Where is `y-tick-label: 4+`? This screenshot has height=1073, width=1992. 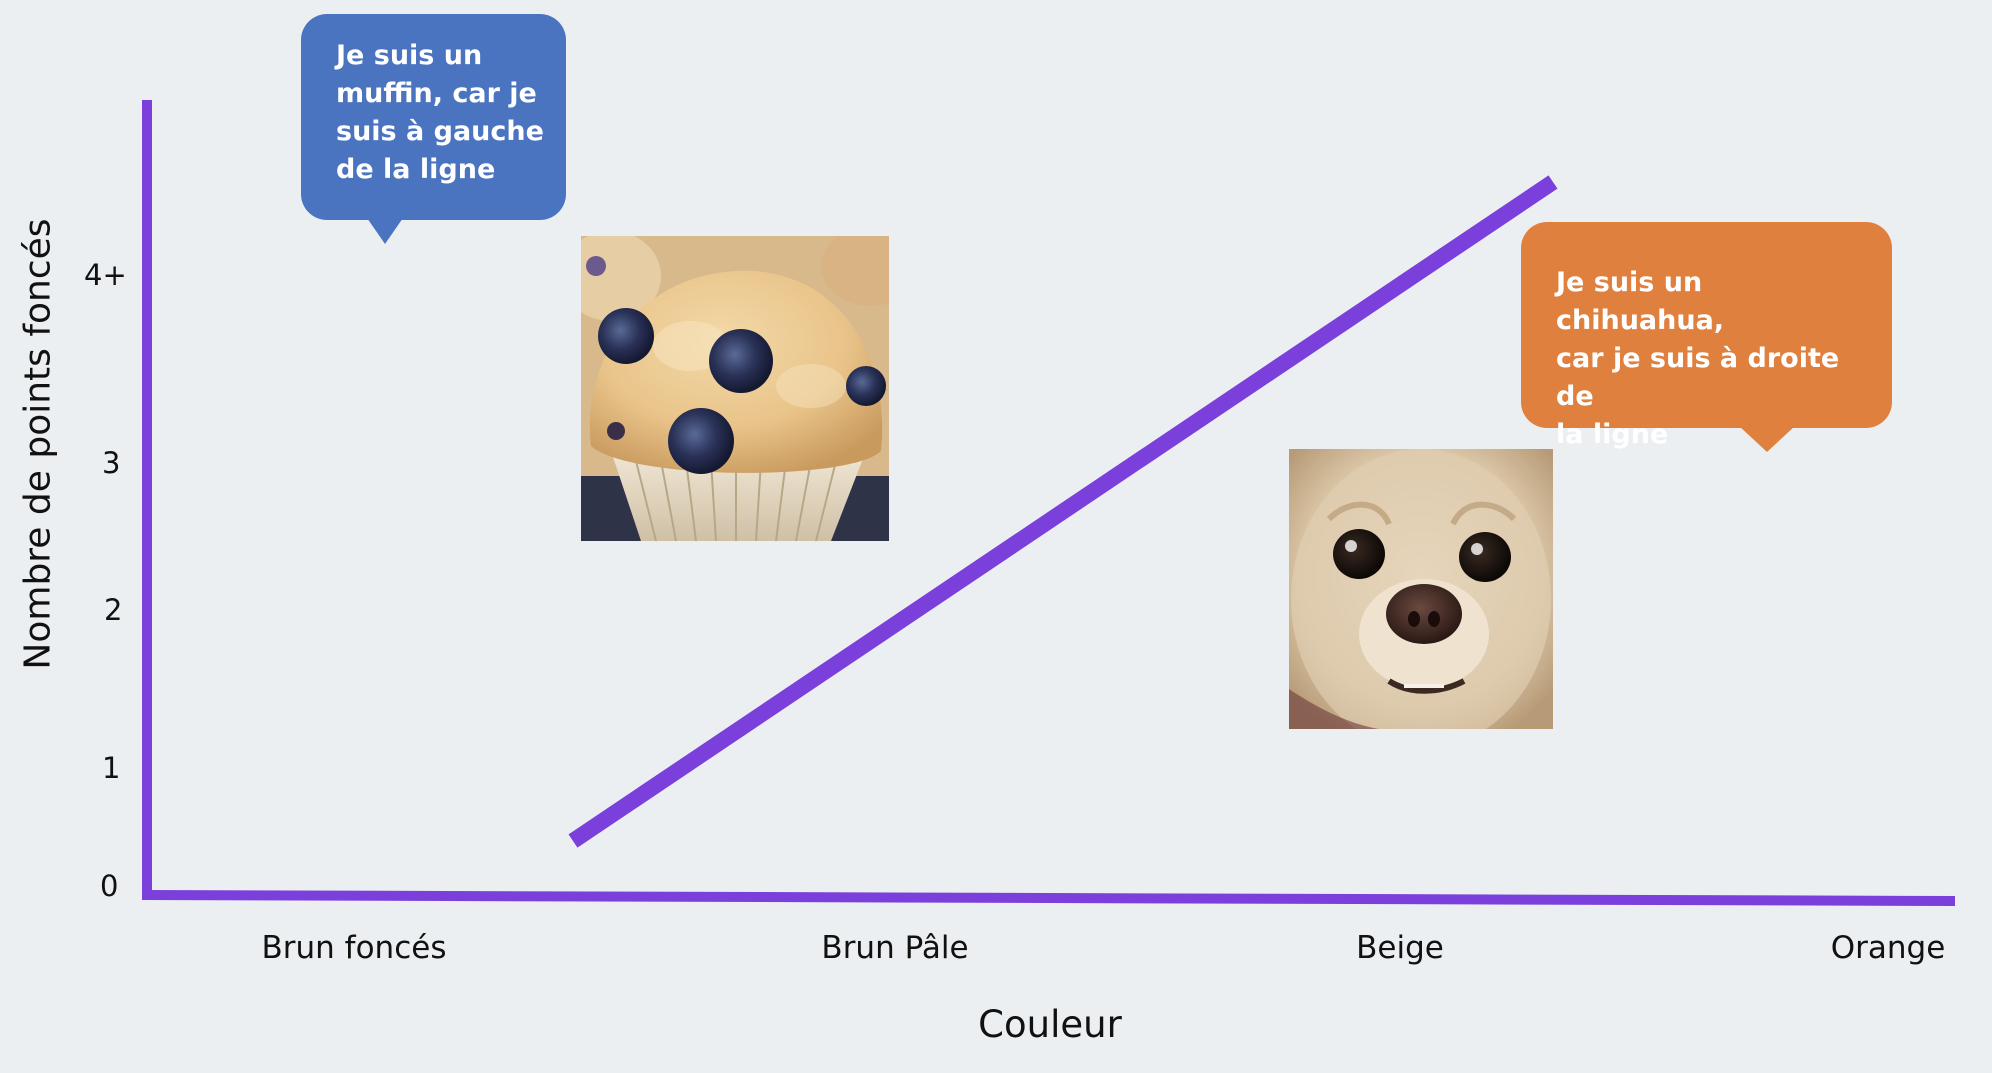
y-tick-label: 4+ is located at coordinates (105, 275).